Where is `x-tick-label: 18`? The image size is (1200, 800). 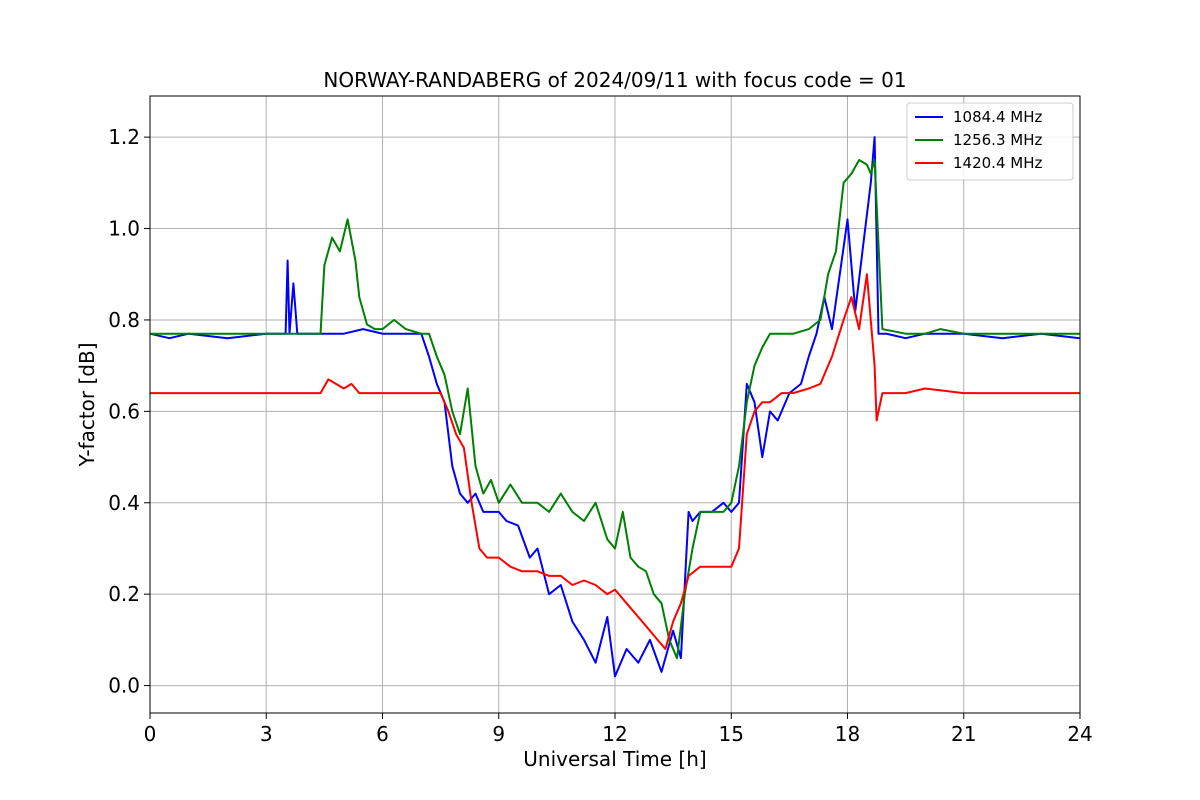
x-tick-label: 18 is located at coordinates (847, 734).